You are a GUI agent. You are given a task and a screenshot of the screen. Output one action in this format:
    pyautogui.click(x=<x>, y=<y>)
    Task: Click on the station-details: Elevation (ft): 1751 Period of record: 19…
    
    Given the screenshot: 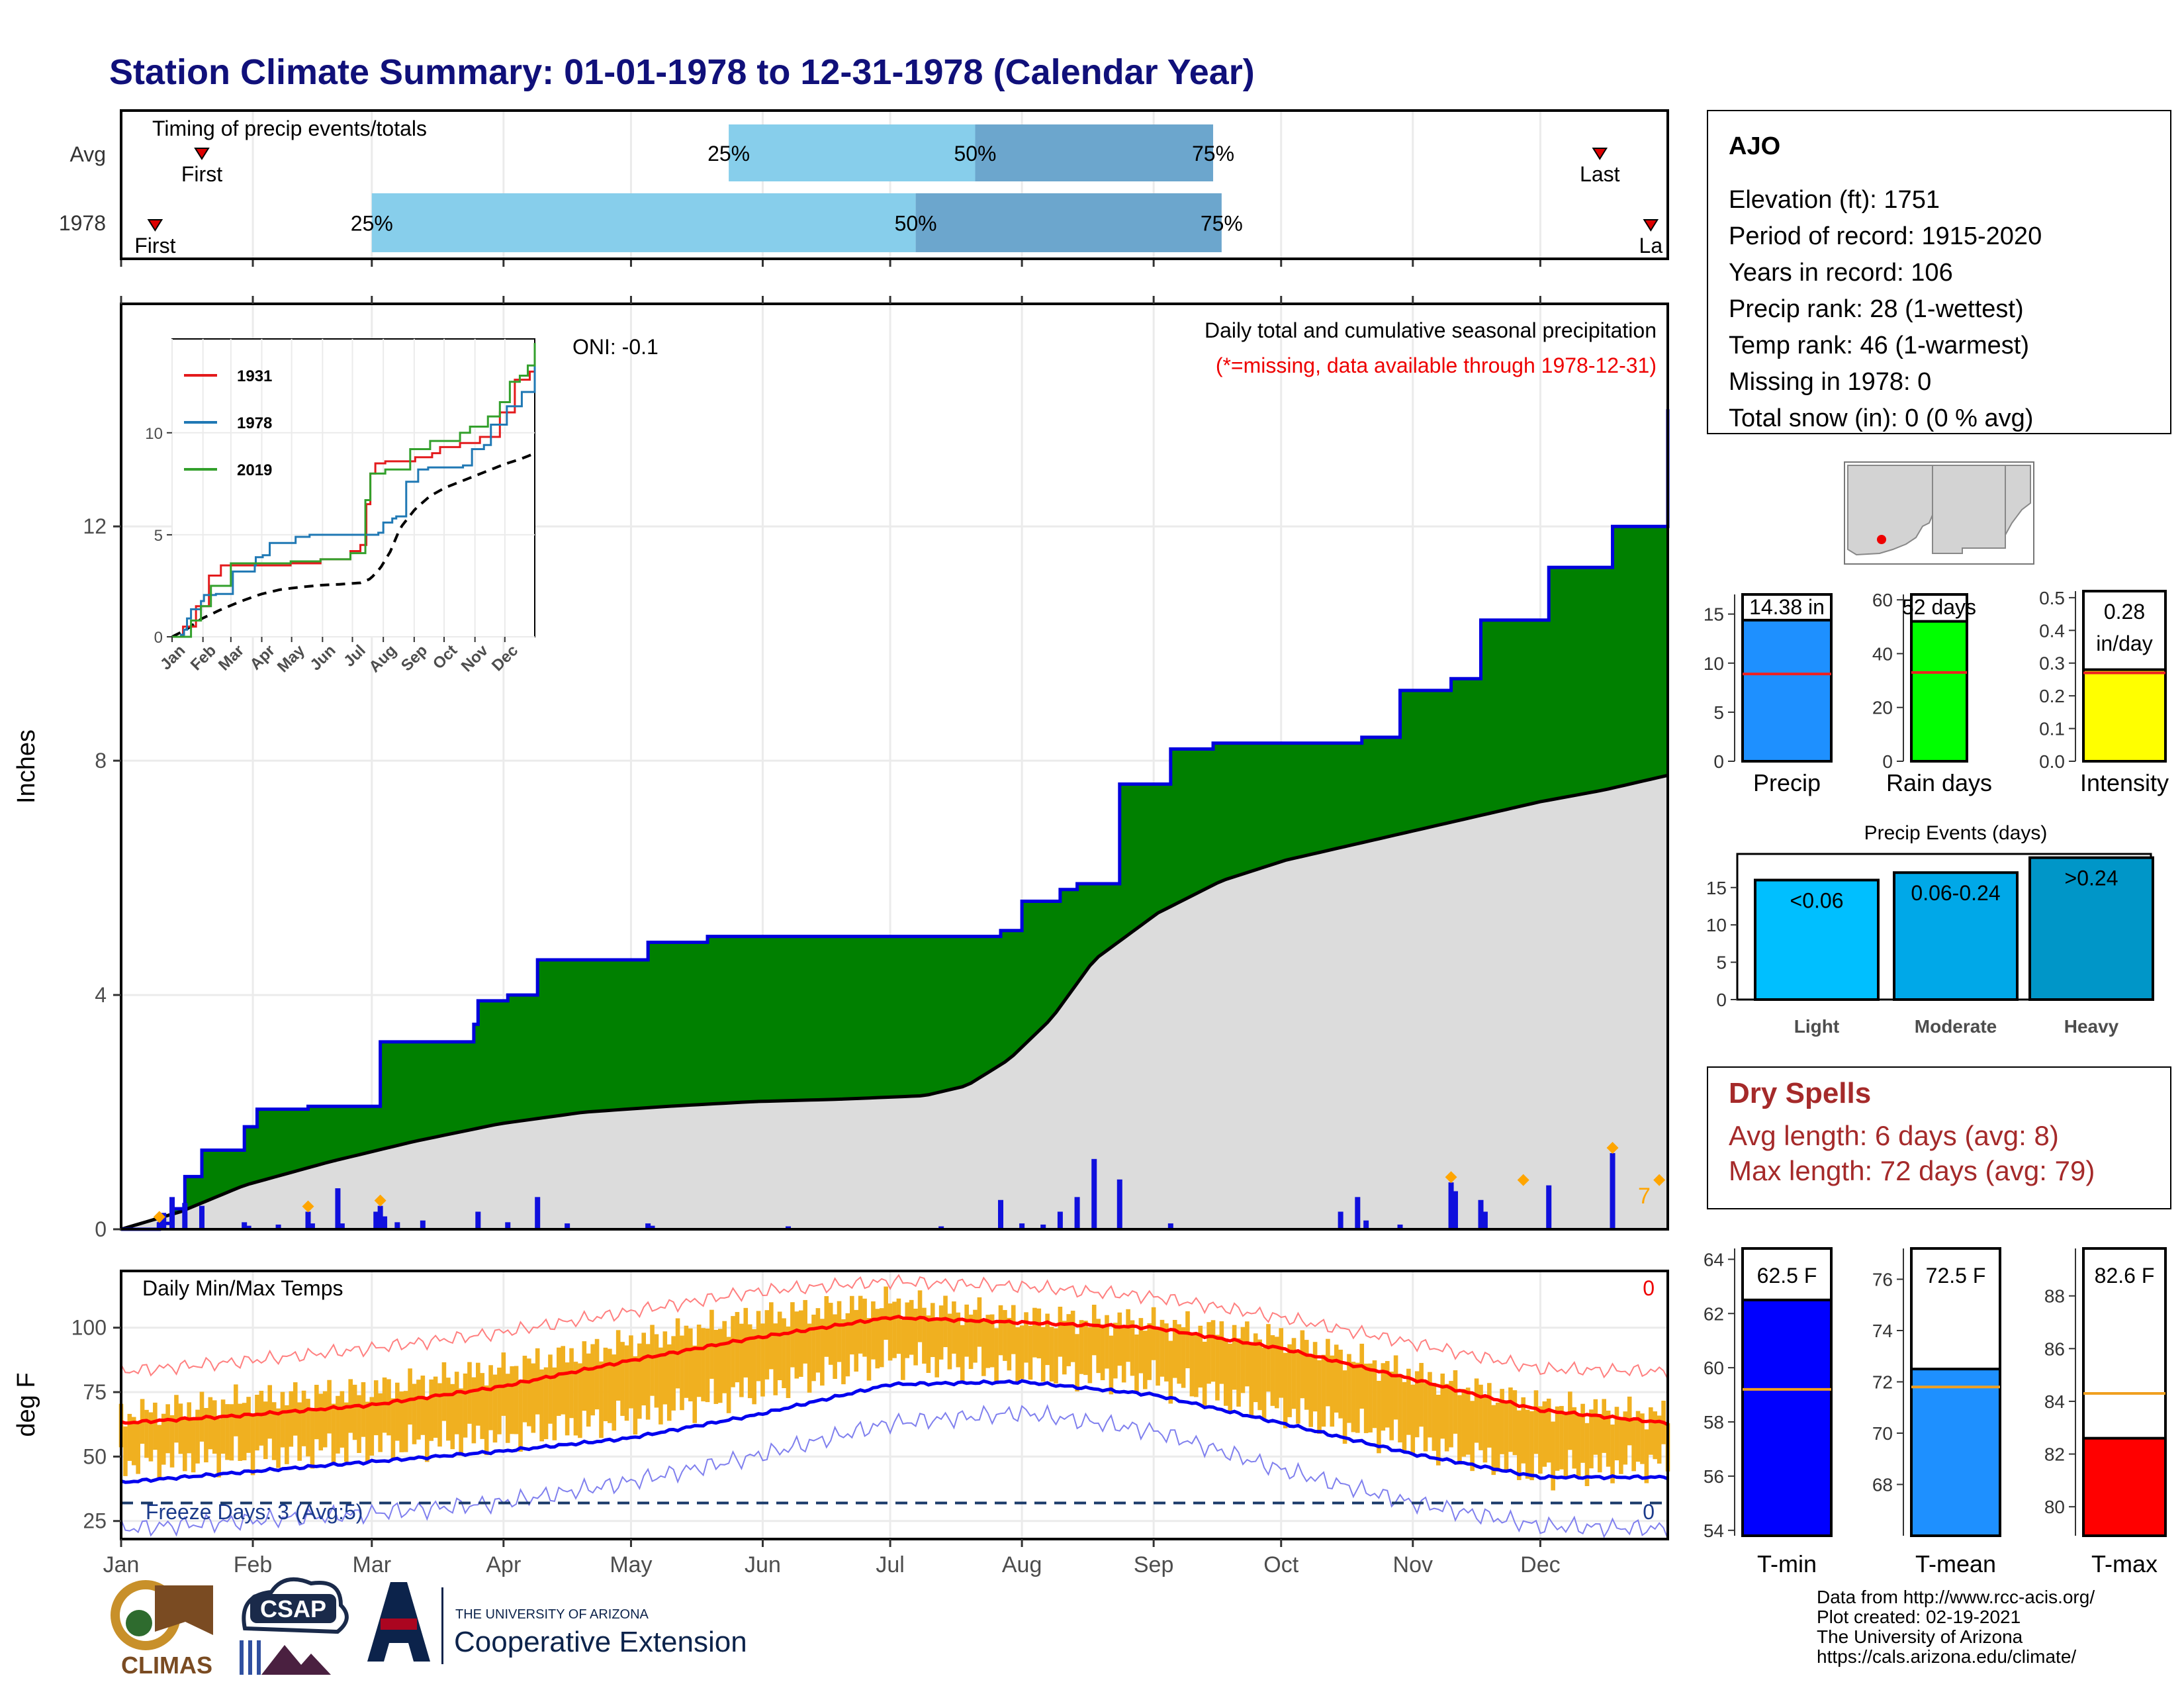 What is the action you would take?
    pyautogui.click(x=1885, y=309)
    